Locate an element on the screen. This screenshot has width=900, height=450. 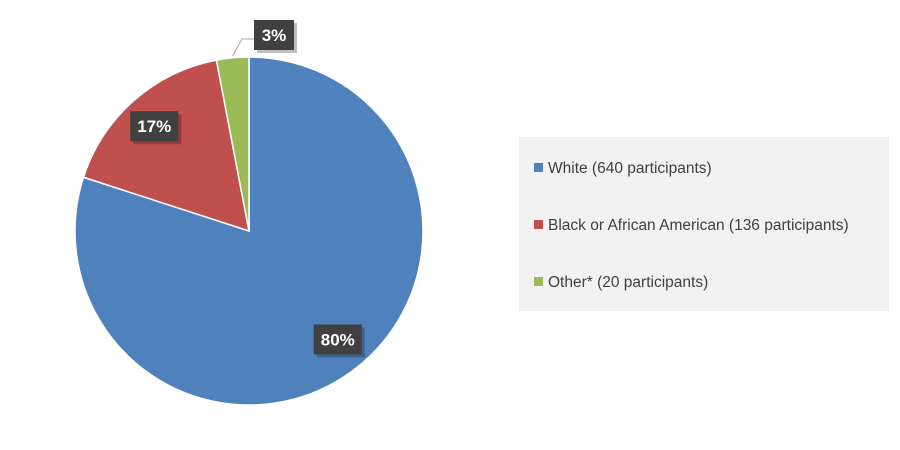
data-label-text: 3% is located at coordinates (274, 35).